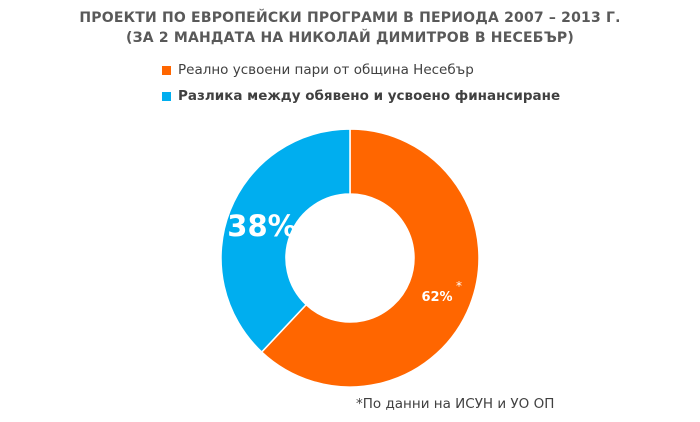 The height and width of the screenshot is (422, 700). I want to click on data-label-absorbed: 62%, so click(436, 297).